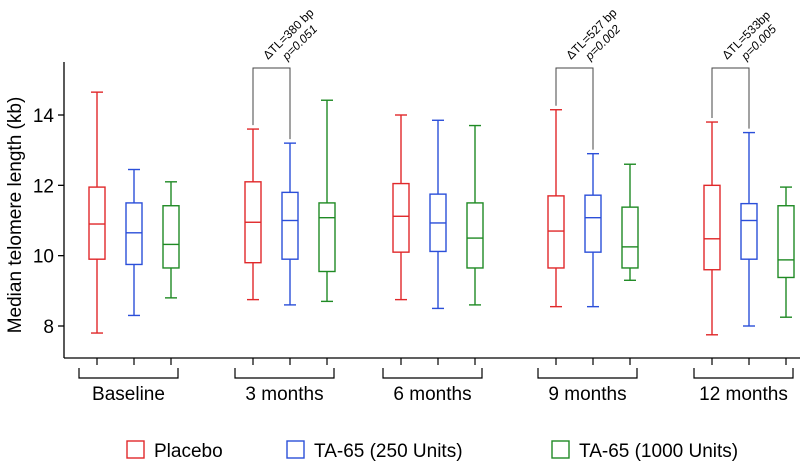  Describe the element at coordinates (388, 451) in the screenshot. I see `legend-label: TA-65 (250 Units)` at that location.